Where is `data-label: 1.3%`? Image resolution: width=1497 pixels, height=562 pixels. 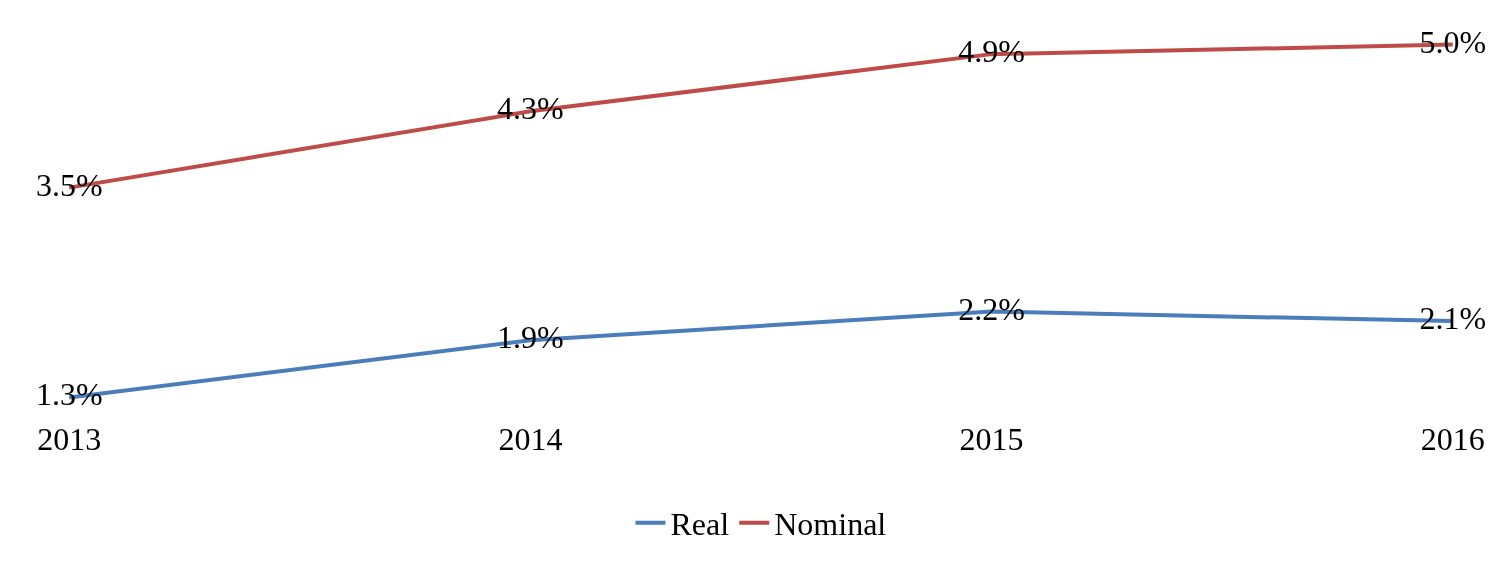
data-label: 1.3% is located at coordinates (69, 394).